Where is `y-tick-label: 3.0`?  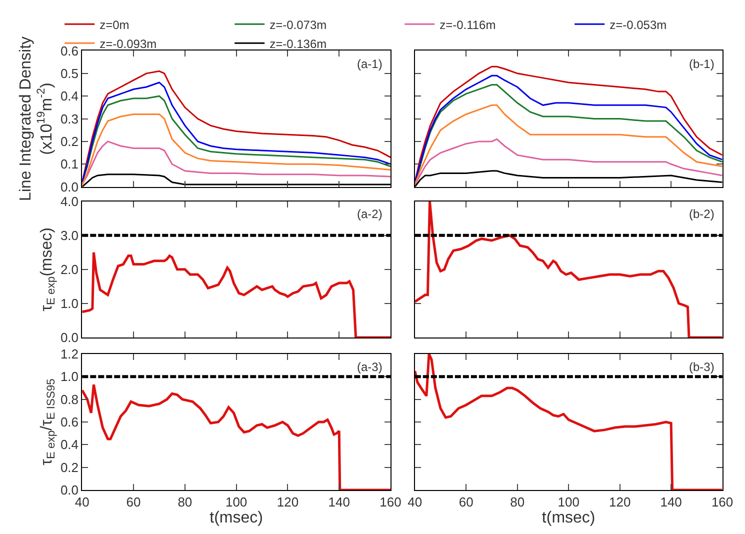
y-tick-label: 3.0 is located at coordinates (69, 235).